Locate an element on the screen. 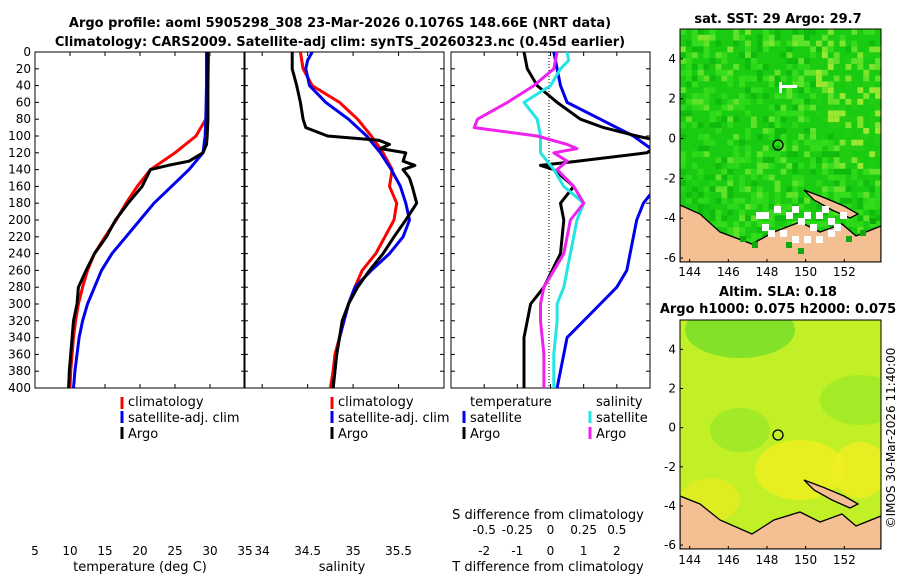 The height and width of the screenshot is (580, 900). salinity-series is located at coordinates (354, 220).